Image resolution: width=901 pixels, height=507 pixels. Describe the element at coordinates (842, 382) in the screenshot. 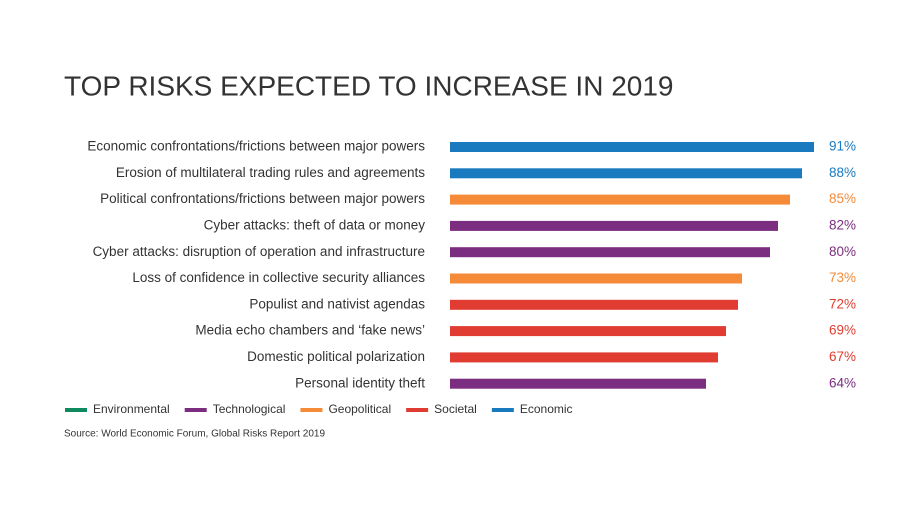

I see `value-label: 64%` at that location.